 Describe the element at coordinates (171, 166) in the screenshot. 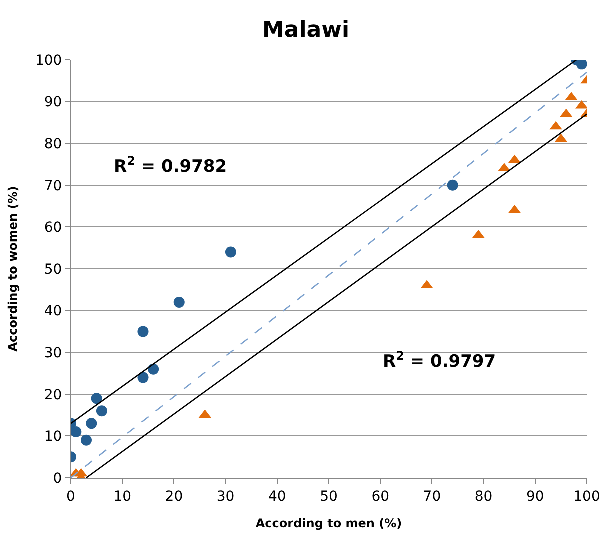

I see `annotation: R$^{2}$ = 0.9782` at that location.